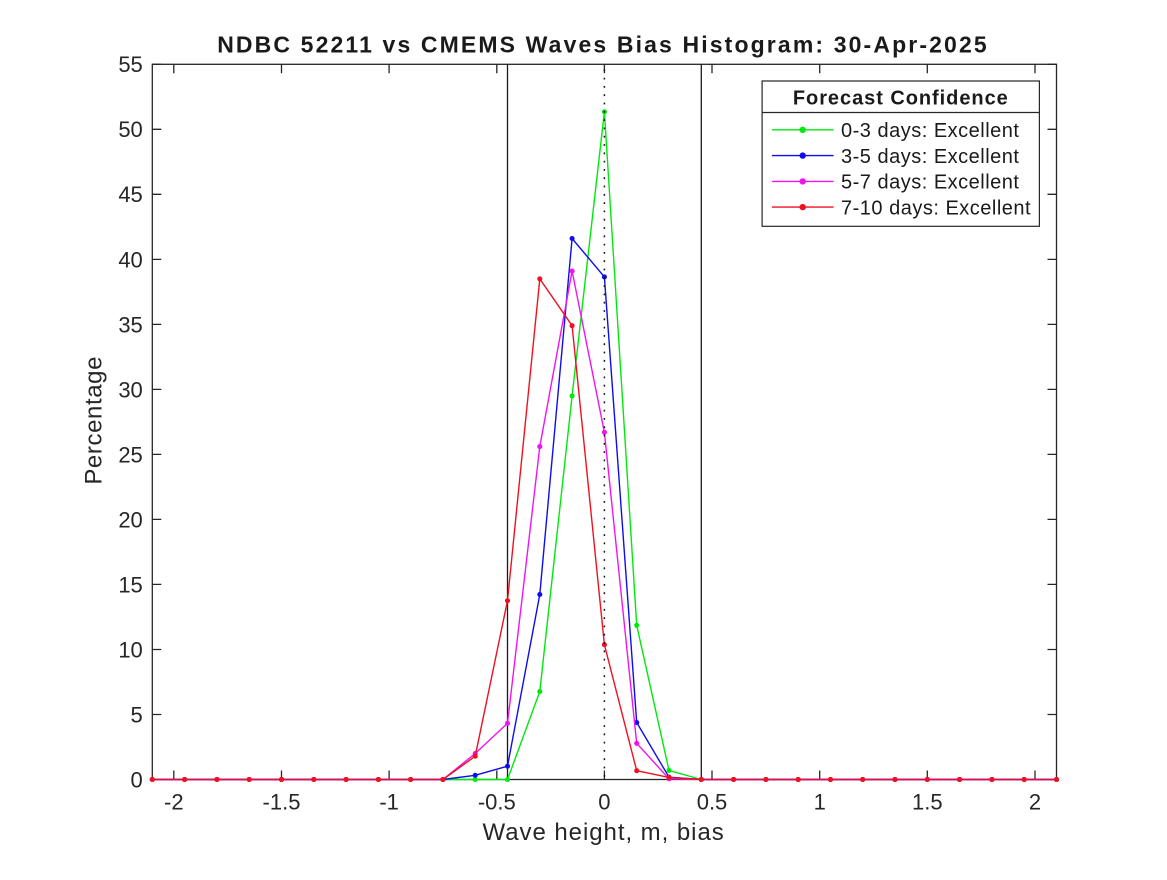 The height and width of the screenshot is (880, 1167). I want to click on svg-text: 40, so click(130, 259).